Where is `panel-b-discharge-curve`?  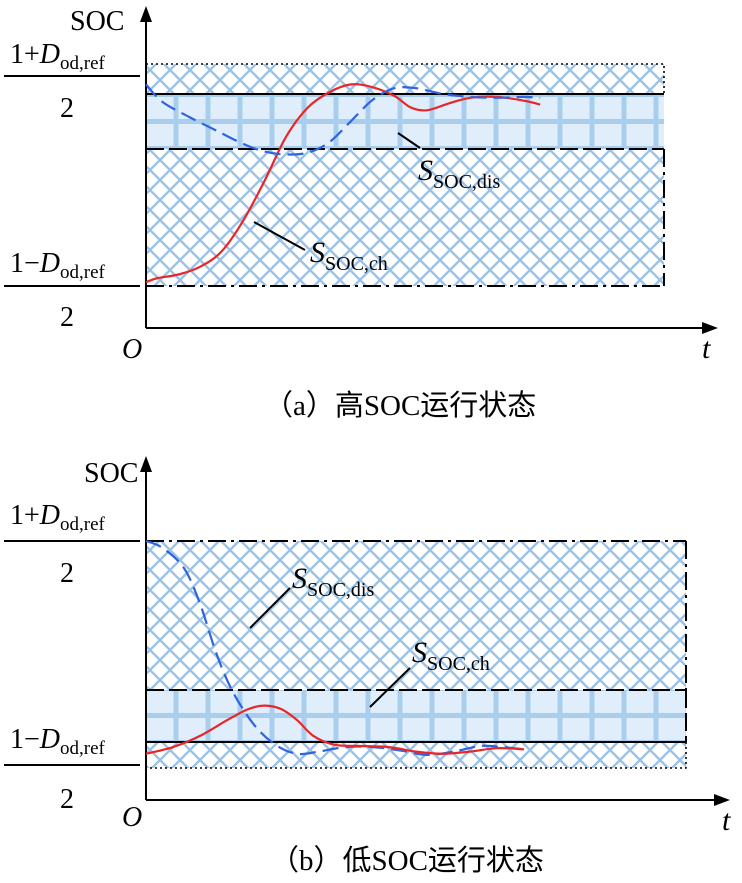 panel-b-discharge-curve is located at coordinates (335, 648).